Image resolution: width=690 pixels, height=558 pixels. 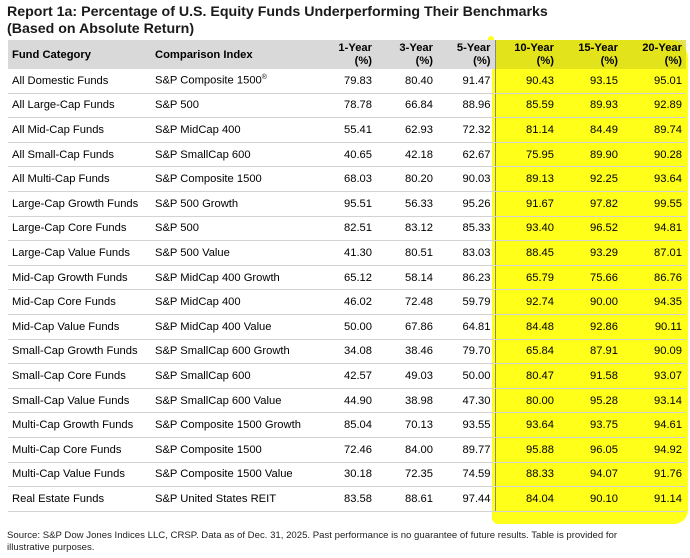 What do you see at coordinates (79, 376) in the screenshot?
I see `fund-category-cell: Small-Cap Core Funds` at bounding box center [79, 376].